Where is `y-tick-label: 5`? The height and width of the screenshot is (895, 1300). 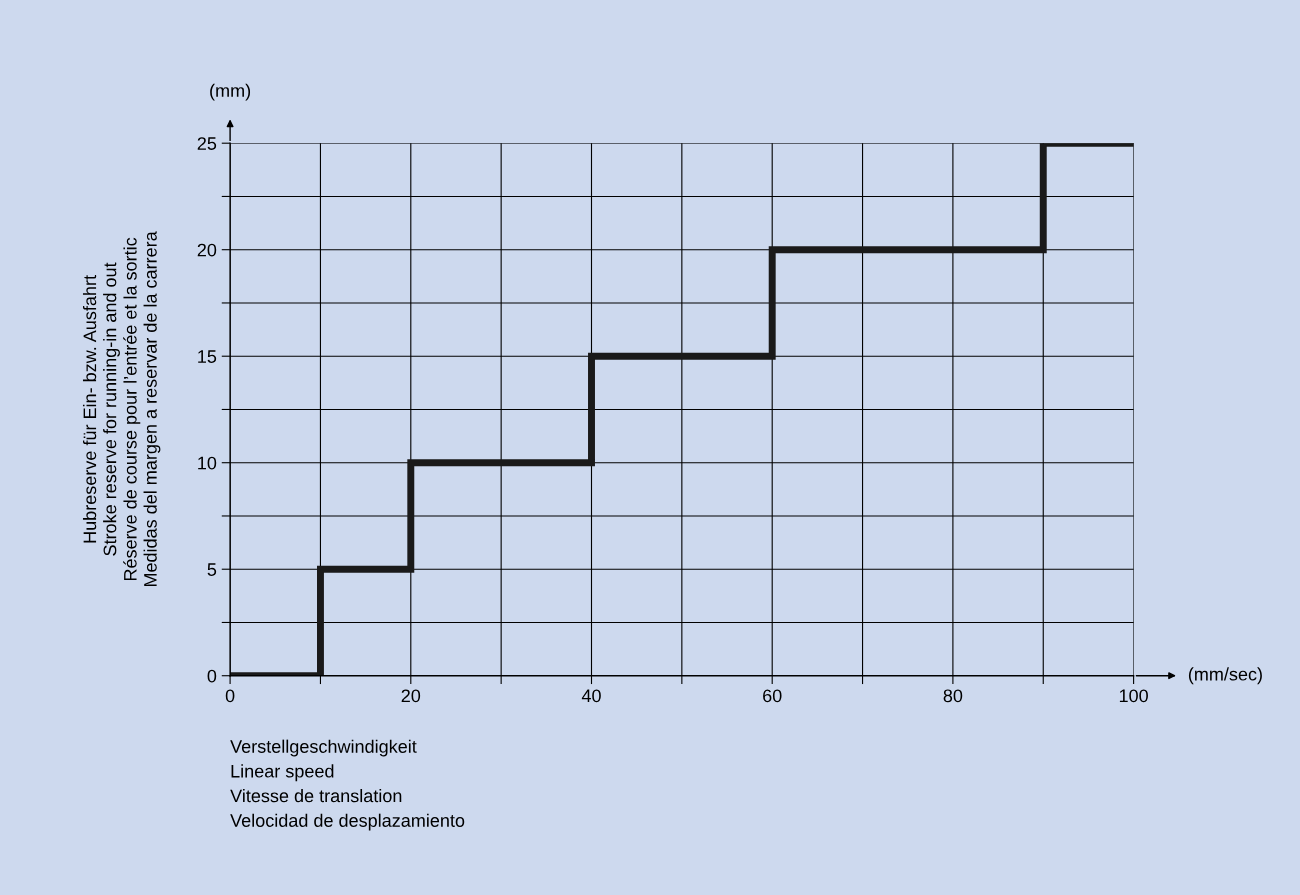 y-tick-label: 5 is located at coordinates (212, 569).